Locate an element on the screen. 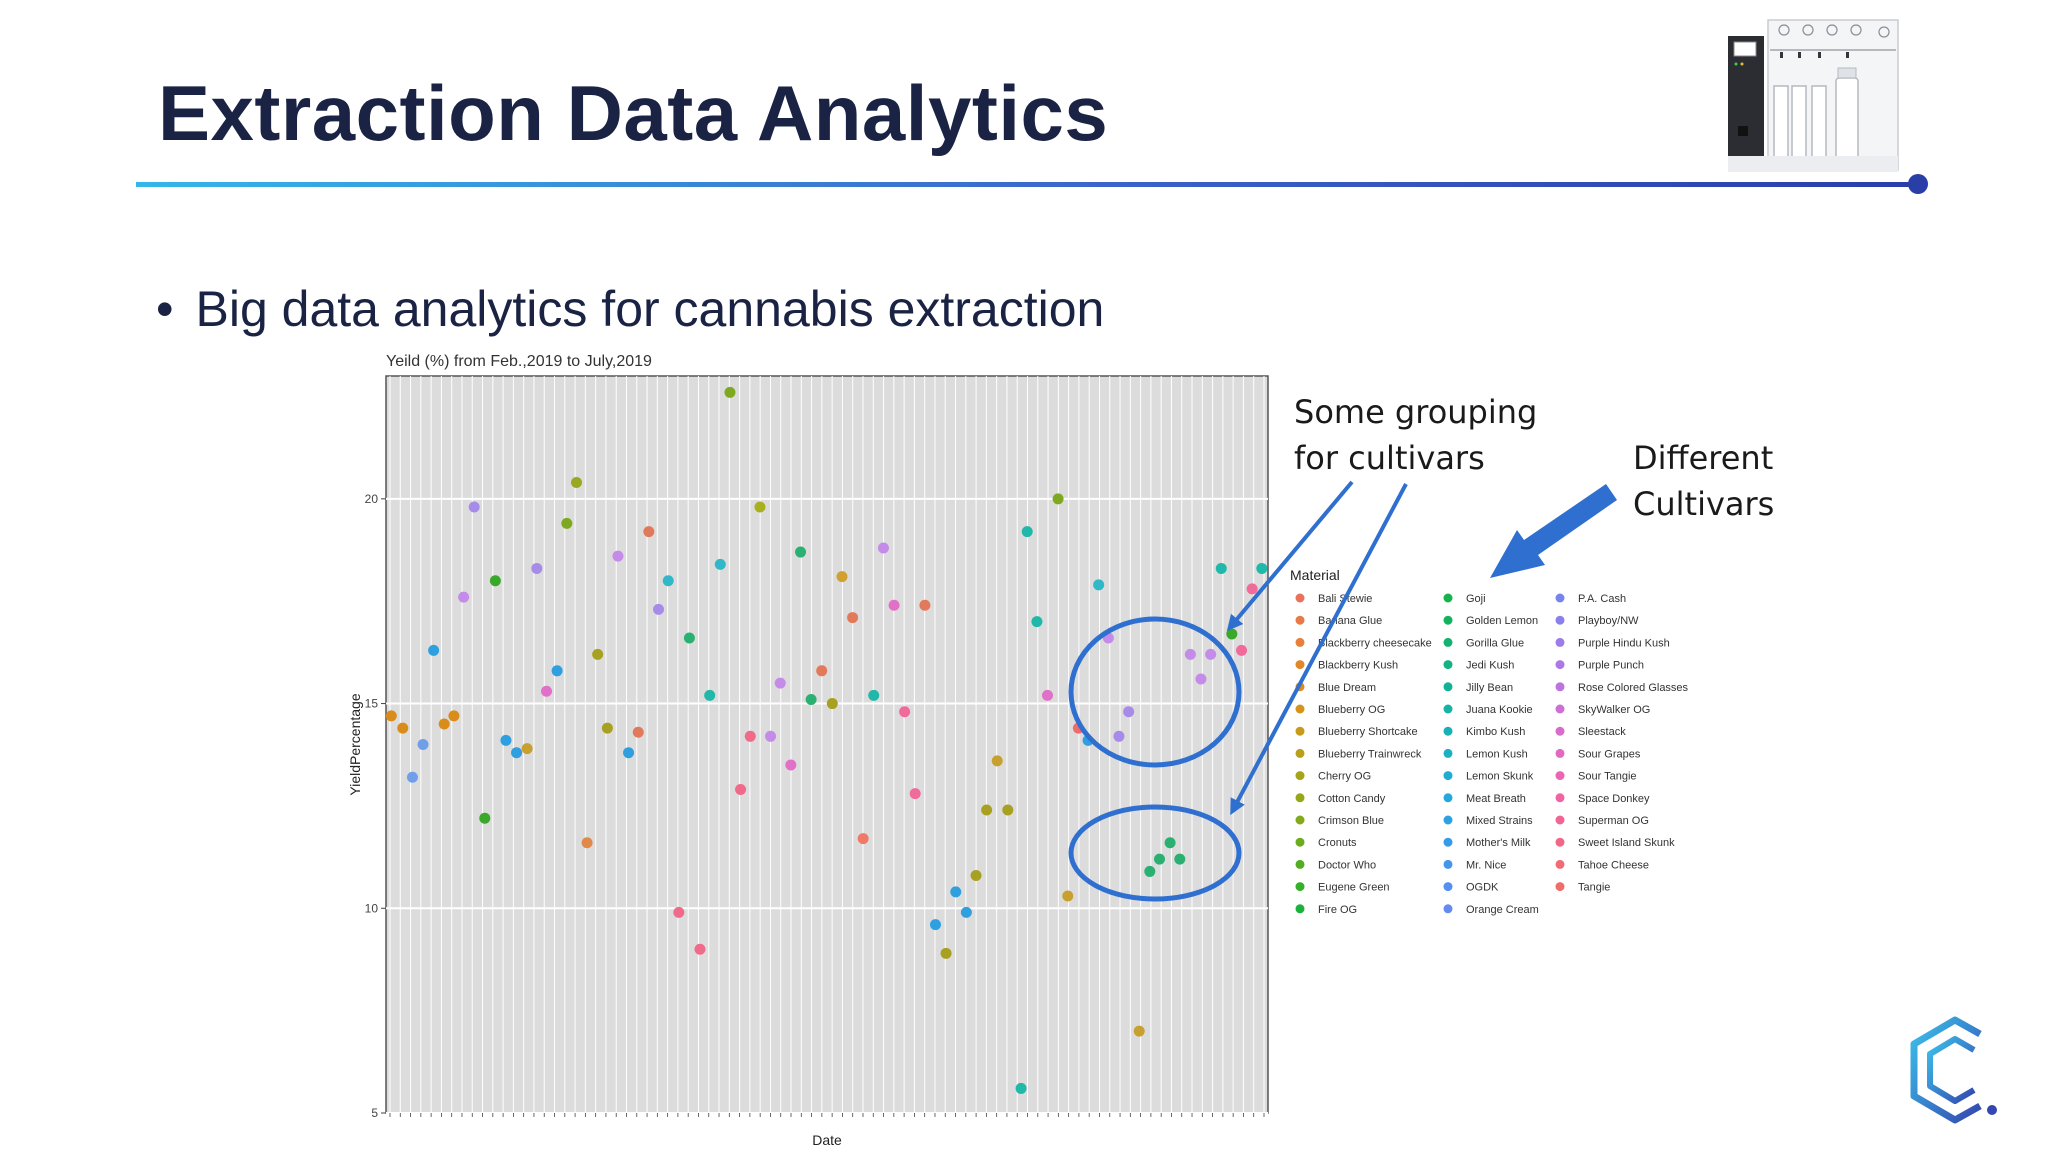 The height and width of the screenshot is (1152, 2048). extraction-machine-icon is located at coordinates (1813, 95).